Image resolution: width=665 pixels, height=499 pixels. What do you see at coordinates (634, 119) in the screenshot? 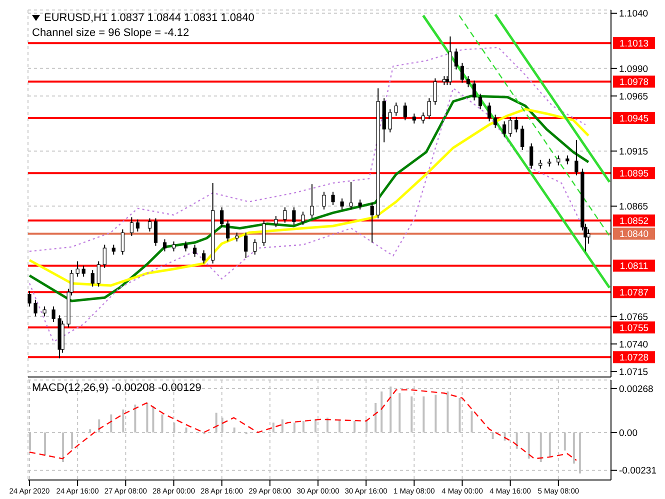
I see `ref-line-label: 1.0945` at bounding box center [634, 119].